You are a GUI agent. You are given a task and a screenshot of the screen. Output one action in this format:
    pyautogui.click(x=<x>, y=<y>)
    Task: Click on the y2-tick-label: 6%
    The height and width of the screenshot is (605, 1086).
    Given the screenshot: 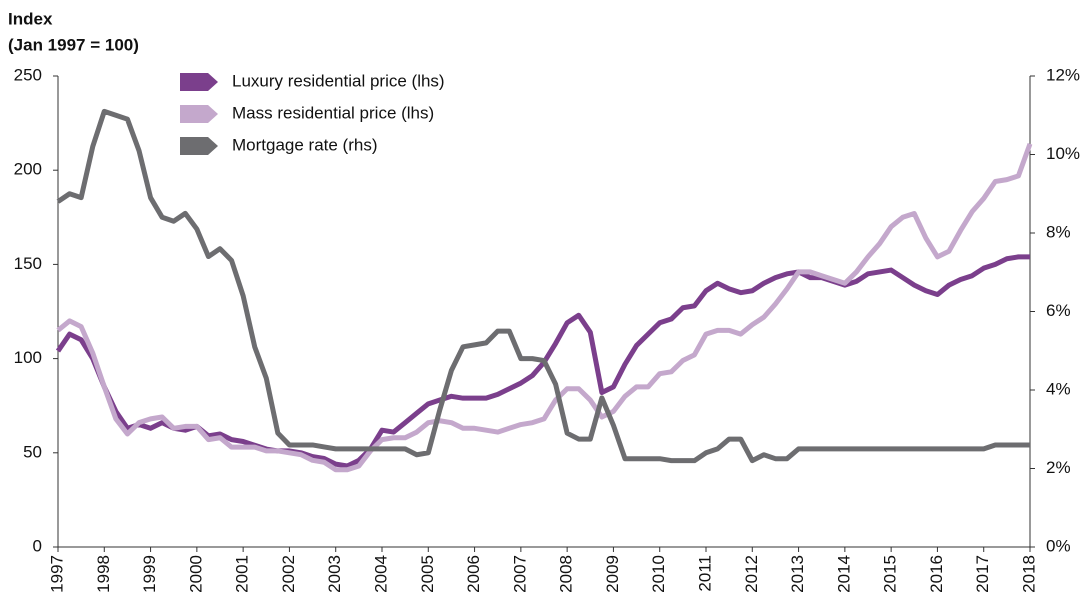 What is the action you would take?
    pyautogui.click(x=1058, y=310)
    